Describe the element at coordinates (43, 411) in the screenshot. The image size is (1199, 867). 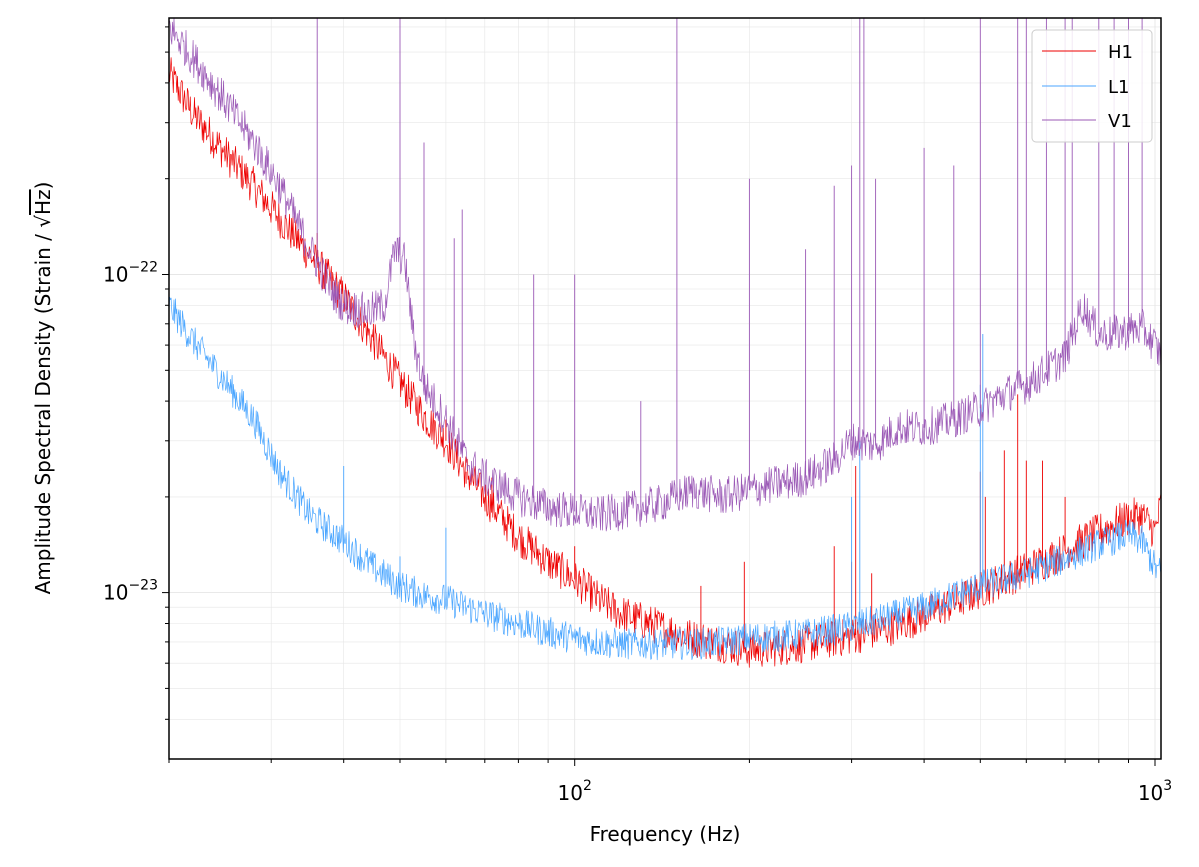
I see `y-axis-label-text: Amplitude Spectral Density (Strain /` at that location.